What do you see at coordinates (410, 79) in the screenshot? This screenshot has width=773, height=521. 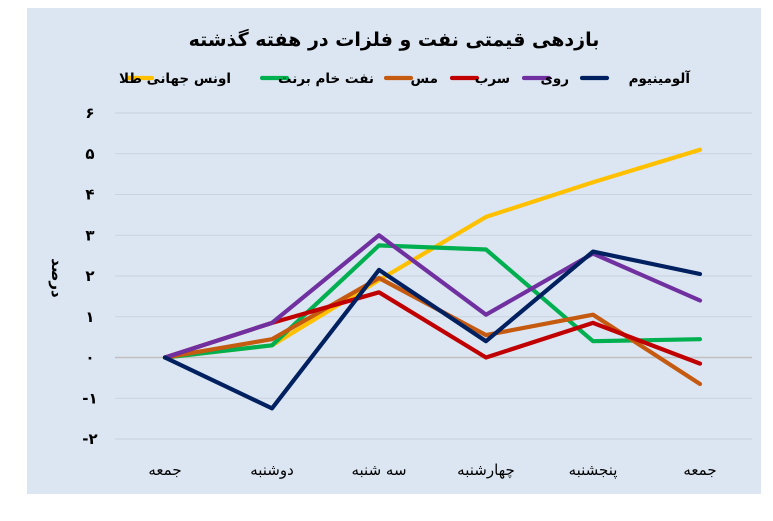 I see `legend-item: مس` at bounding box center [410, 79].